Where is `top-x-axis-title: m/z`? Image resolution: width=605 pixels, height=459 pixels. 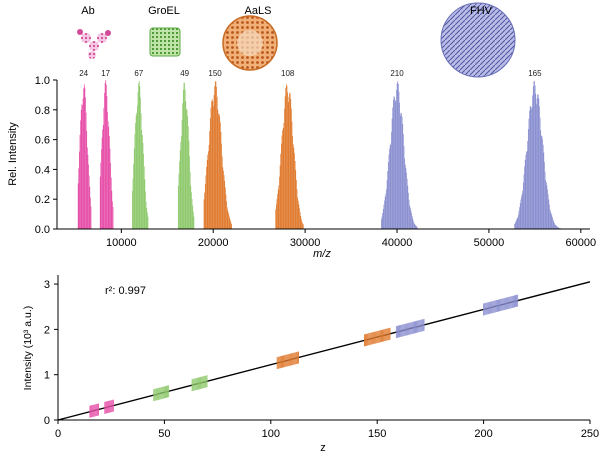
top-x-axis-title: m/z is located at coordinates (322, 254).